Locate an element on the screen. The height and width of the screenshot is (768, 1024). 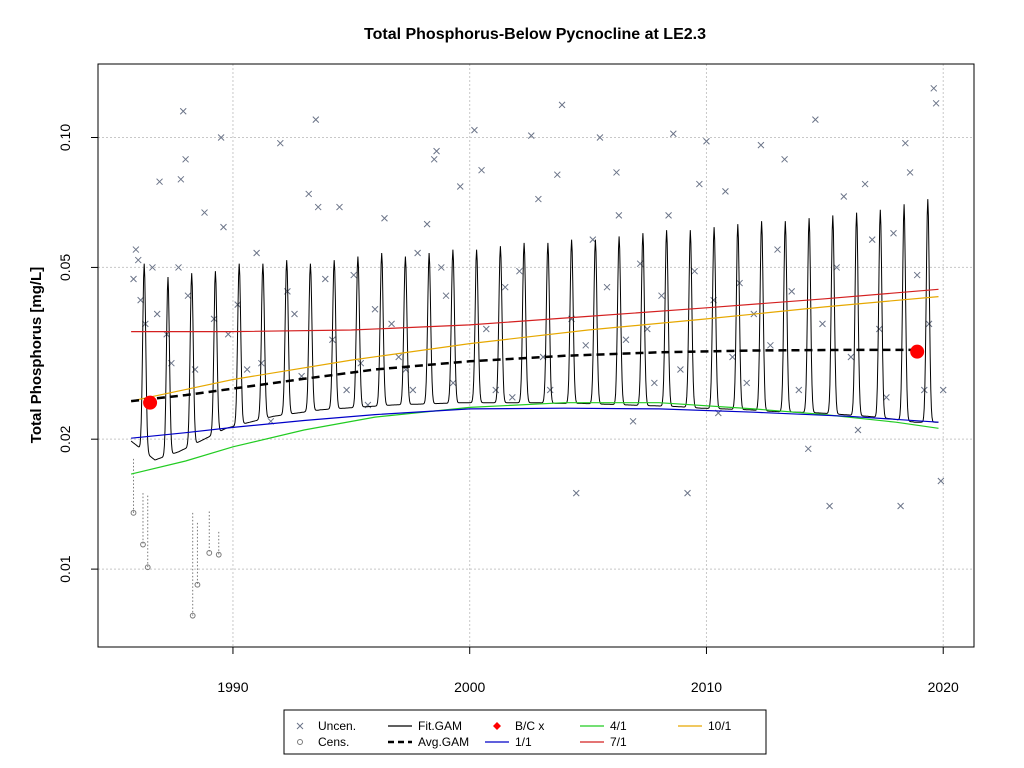
legend-label: Avg.GAM is located at coordinates (443, 742).